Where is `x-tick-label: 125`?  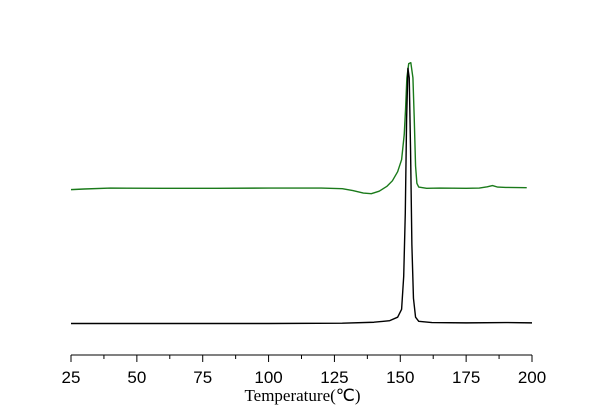 x-tick-label: 125 is located at coordinates (334, 377).